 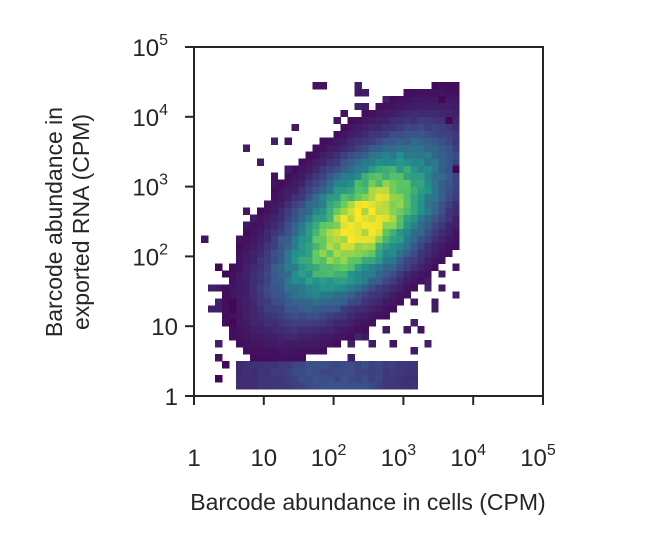 What do you see at coordinates (54, 222) in the screenshot?
I see `y-axis-label-line-1: Barcode abundance in` at bounding box center [54, 222].